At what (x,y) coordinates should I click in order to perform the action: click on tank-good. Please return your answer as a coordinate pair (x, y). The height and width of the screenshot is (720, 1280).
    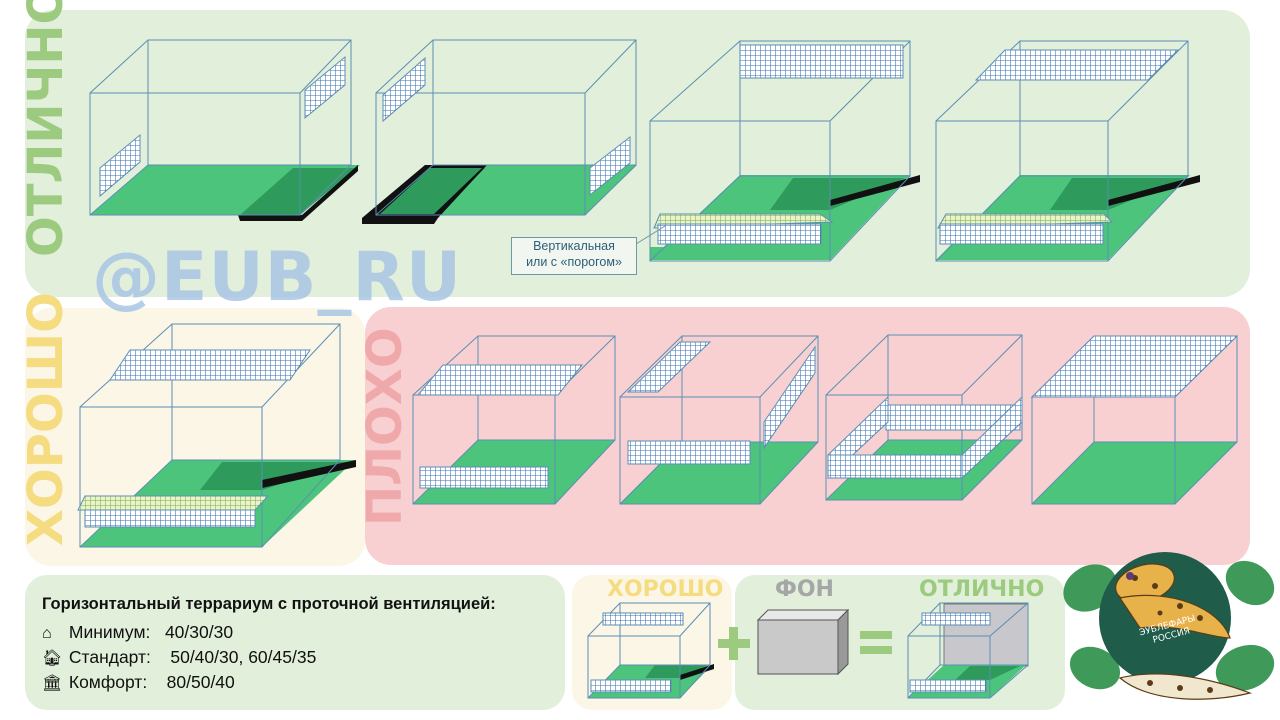
    Looking at the image, I should click on (216, 435).